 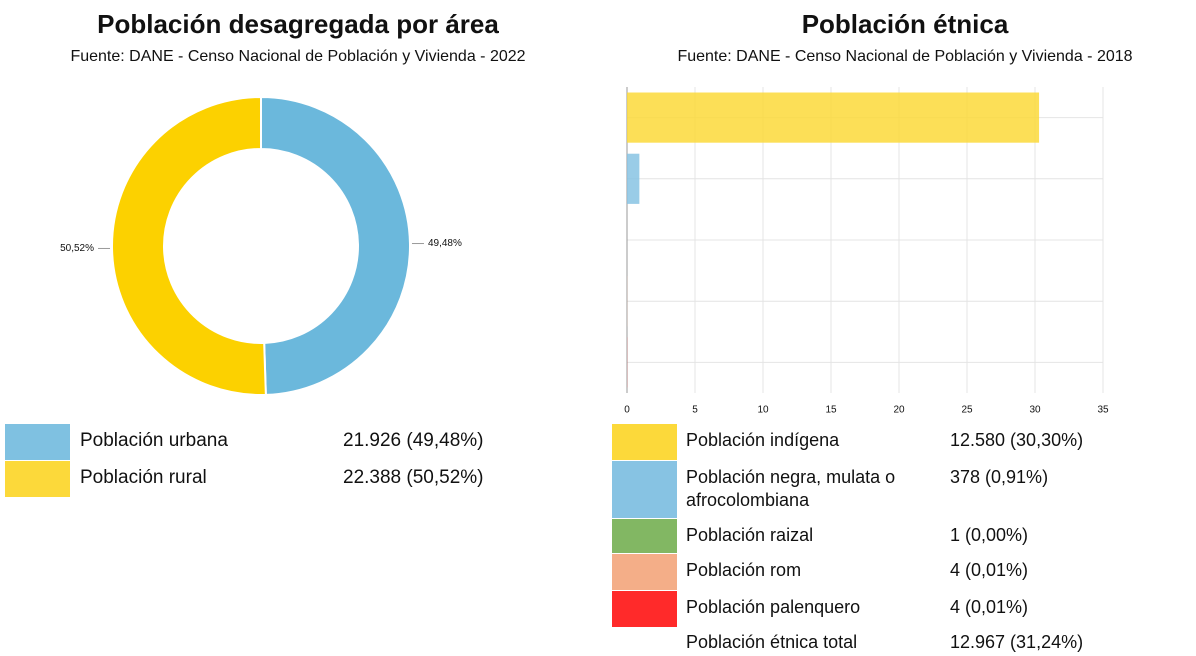 I want to click on data-label: 49,48%, so click(x=445, y=243).